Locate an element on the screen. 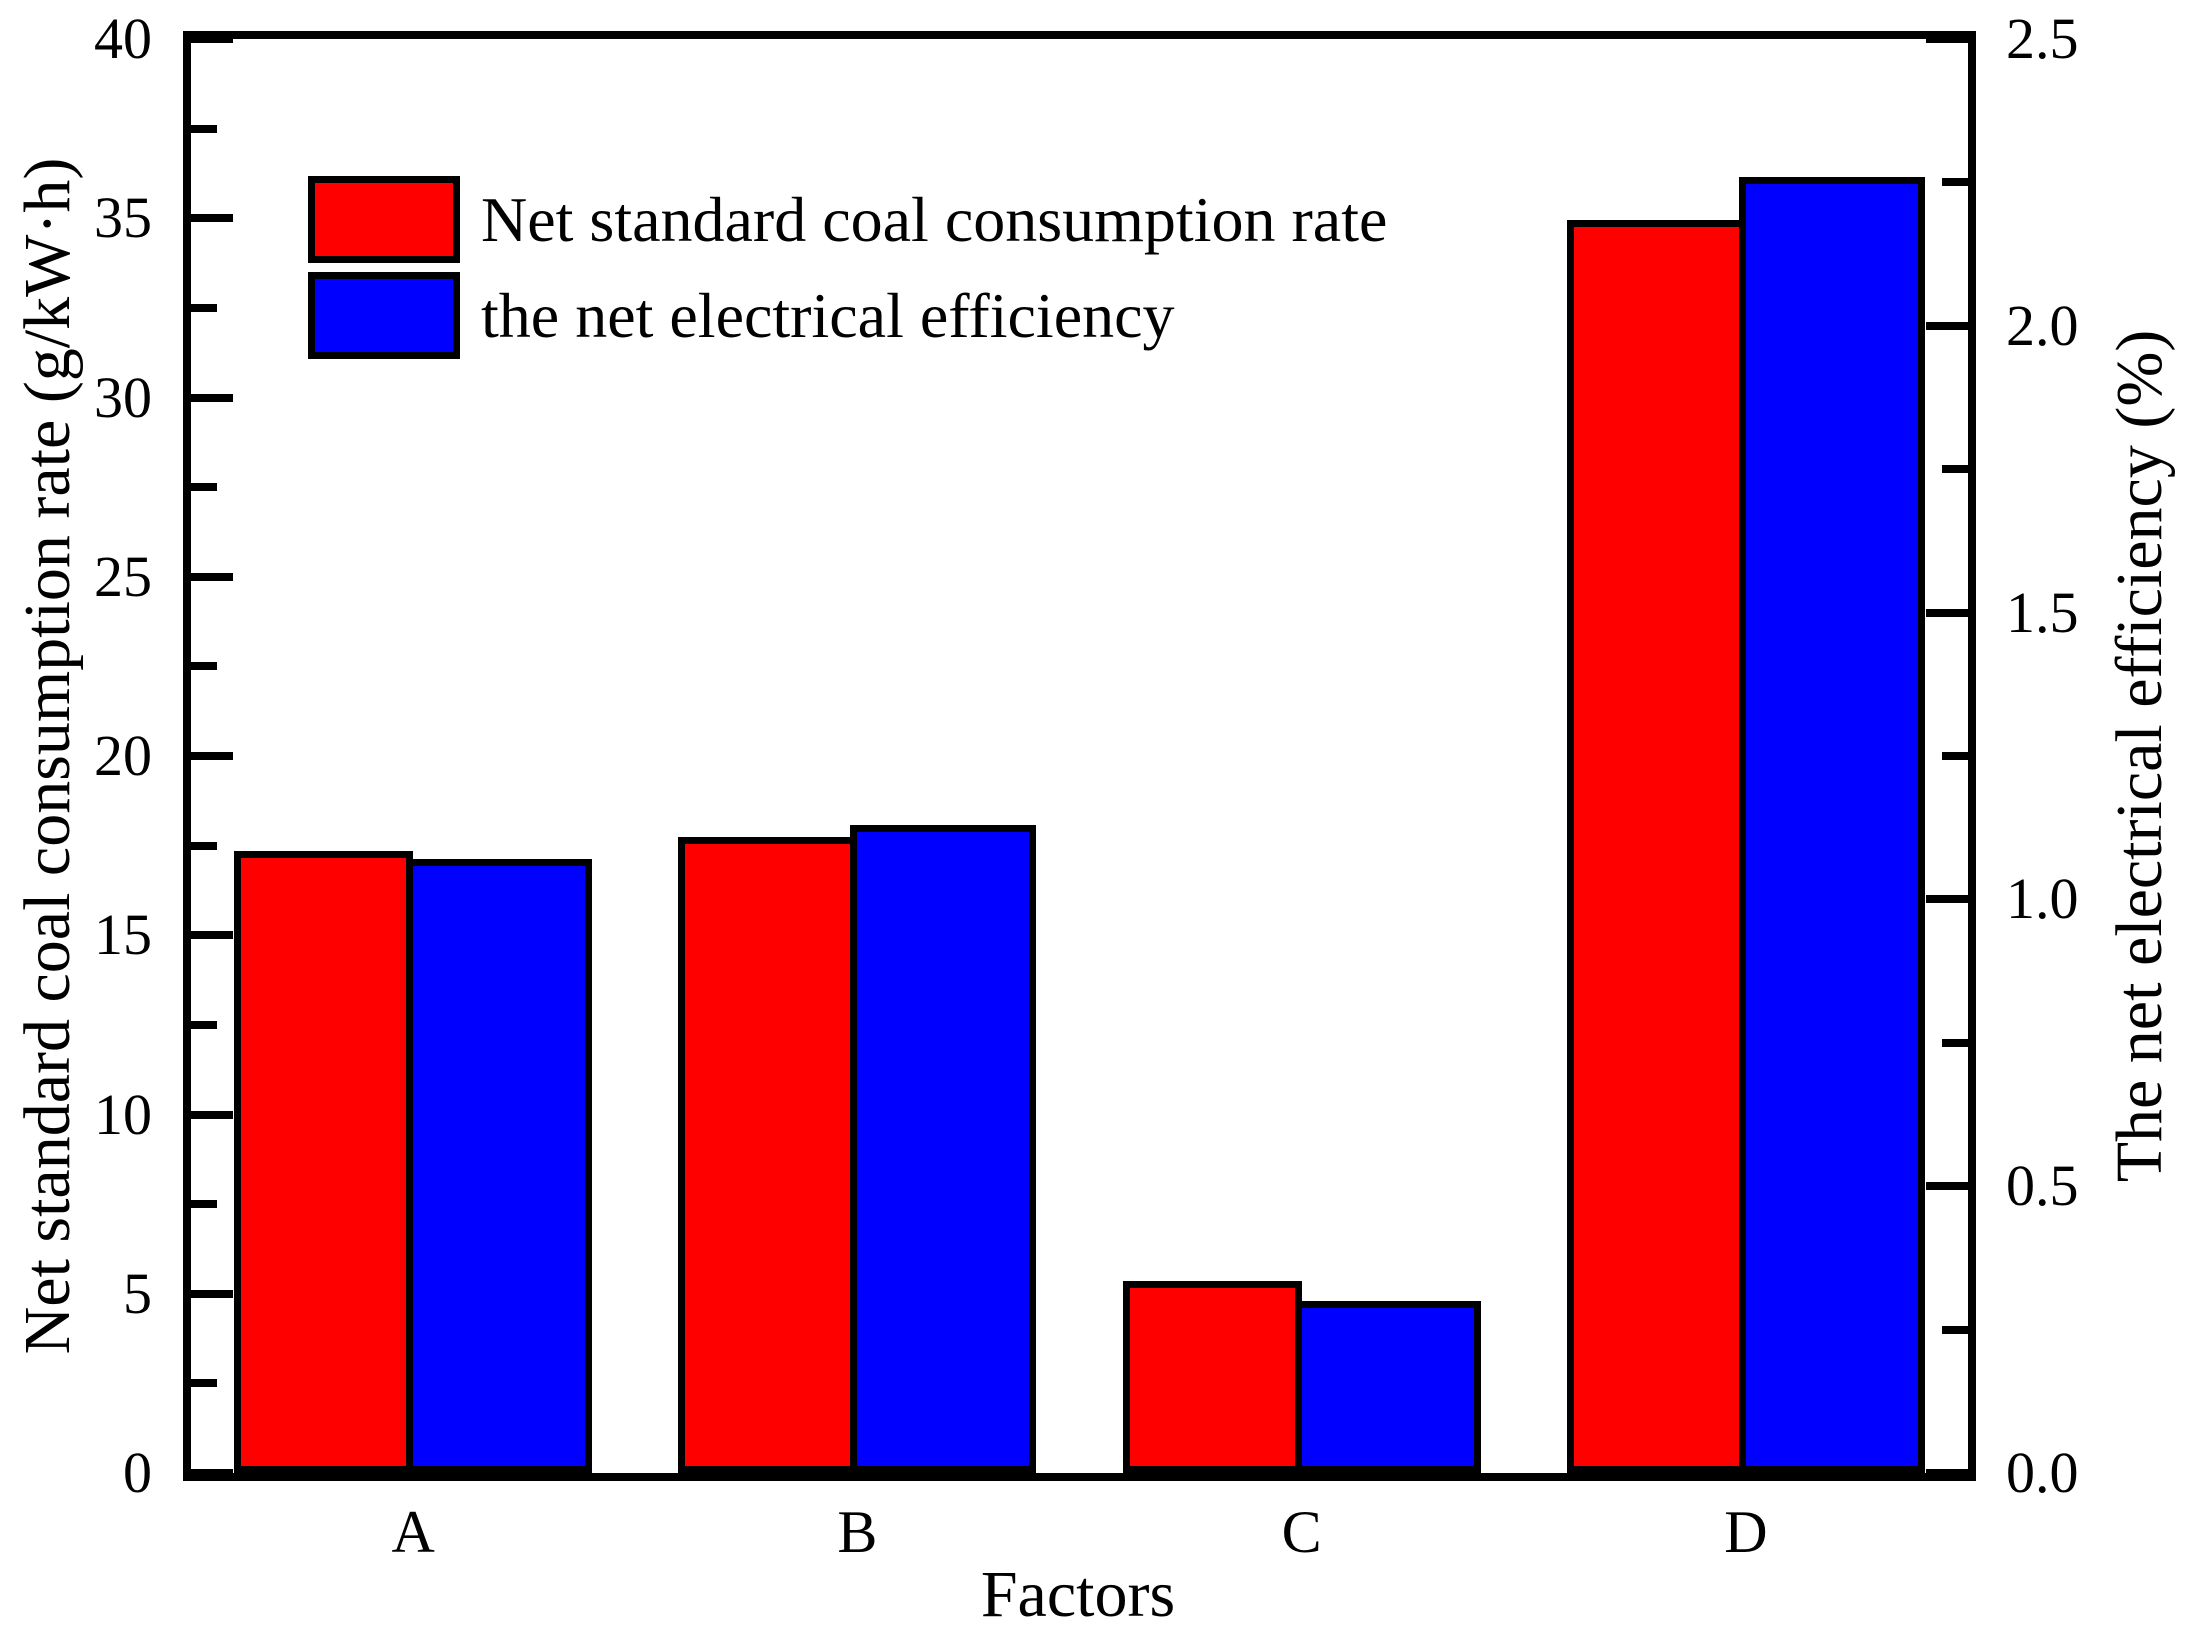 The width and height of the screenshot is (2192, 1643). bar-coal-rate-C is located at coordinates (1212, 1377).